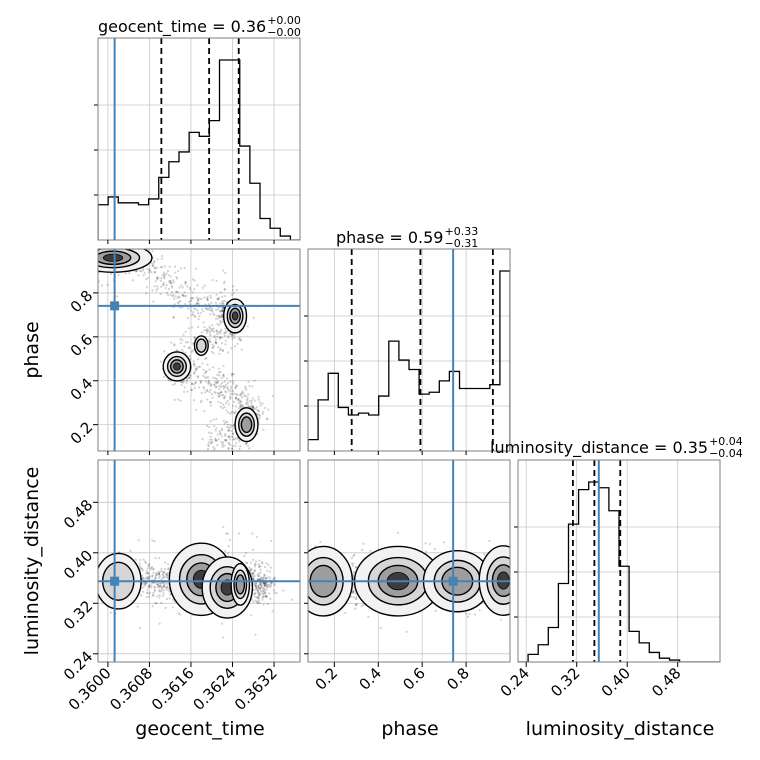 The image size is (760, 760). Describe the element at coordinates (82, 345) in the screenshot. I see `y-tick-label-phase: 0.6` at that location.